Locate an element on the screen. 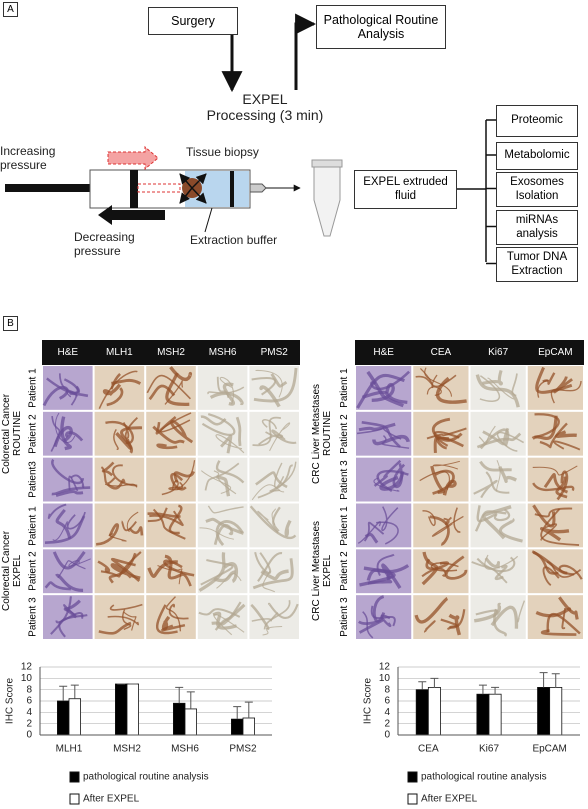 This screenshot has width=588, height=809. biopsy-arrows is located at coordinates (193, 188).